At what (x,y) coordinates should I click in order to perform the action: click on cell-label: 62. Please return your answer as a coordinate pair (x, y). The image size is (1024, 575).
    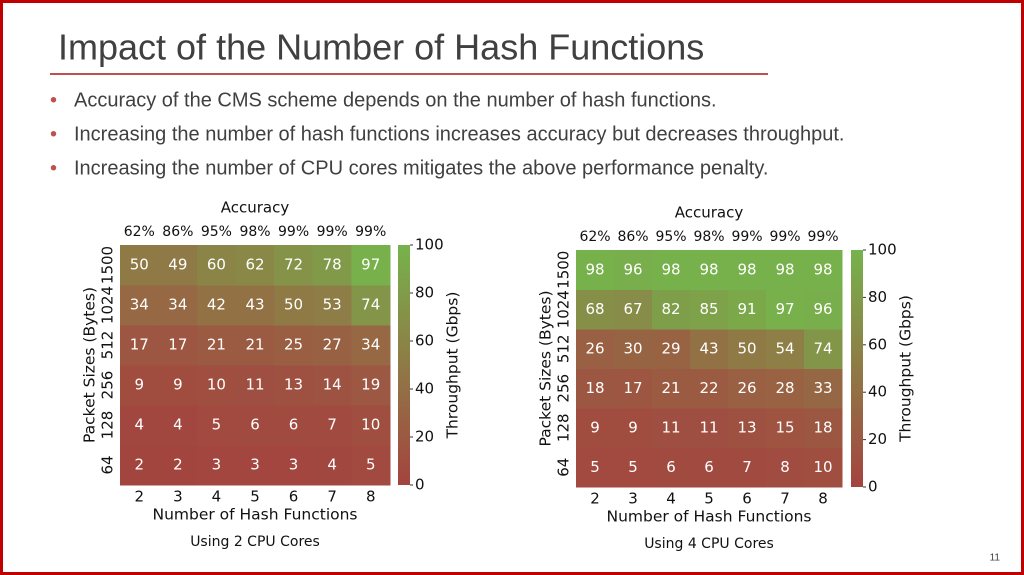
    Looking at the image, I should click on (254, 265).